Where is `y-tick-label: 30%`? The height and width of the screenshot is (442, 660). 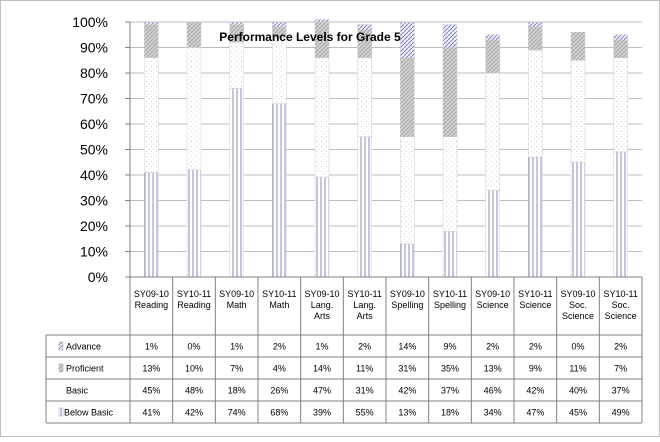
y-tick-label: 30% is located at coordinates (94, 201).